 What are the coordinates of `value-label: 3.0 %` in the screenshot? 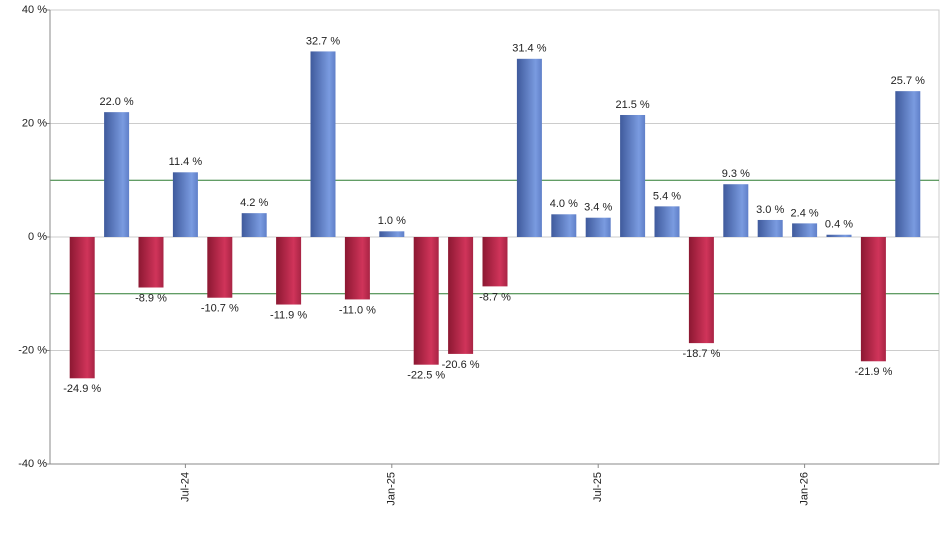 It's located at (770, 210).